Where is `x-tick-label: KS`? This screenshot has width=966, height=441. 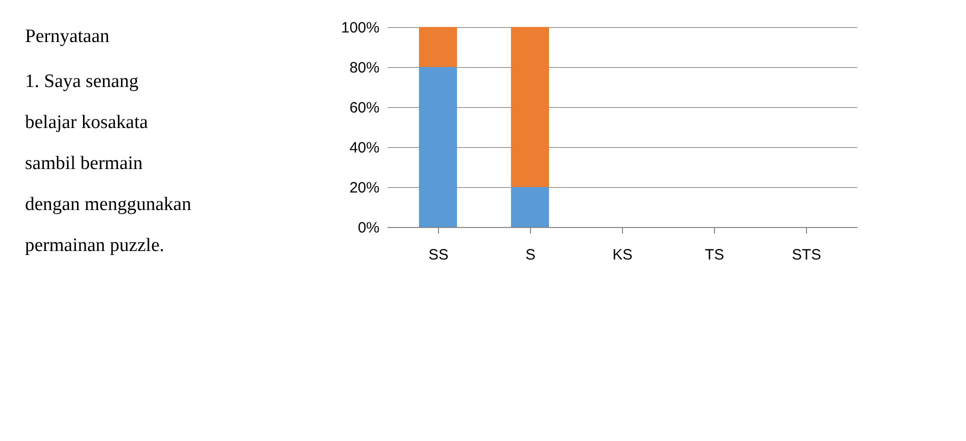
x-tick-label: KS is located at coordinates (622, 255).